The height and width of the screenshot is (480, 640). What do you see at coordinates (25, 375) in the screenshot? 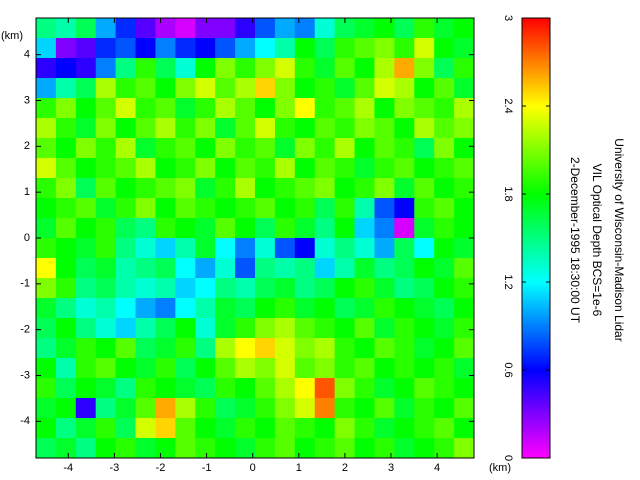
I see `y-tick-label: -3` at bounding box center [25, 375].